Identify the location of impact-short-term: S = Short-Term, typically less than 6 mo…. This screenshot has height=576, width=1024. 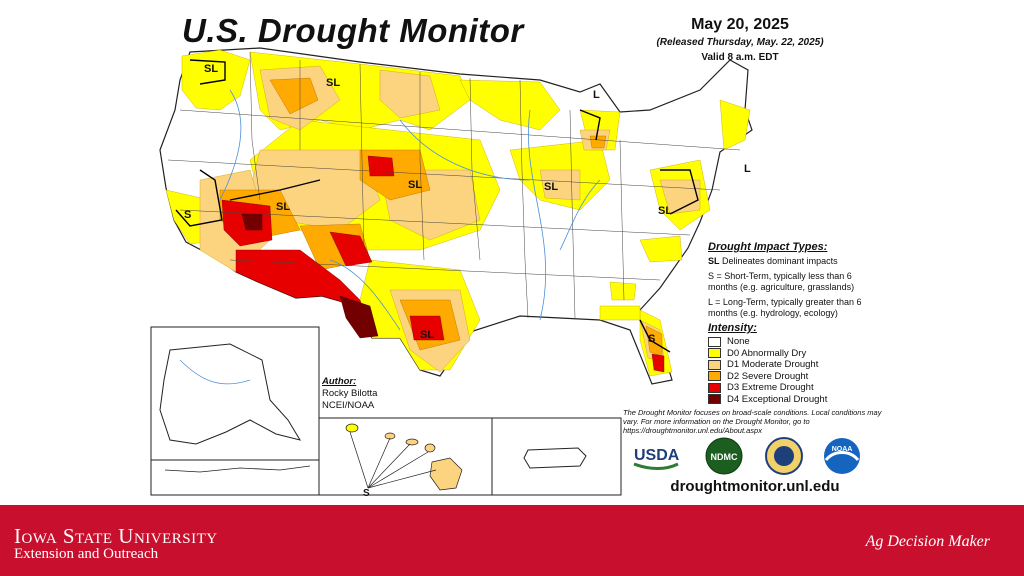
(781, 281).